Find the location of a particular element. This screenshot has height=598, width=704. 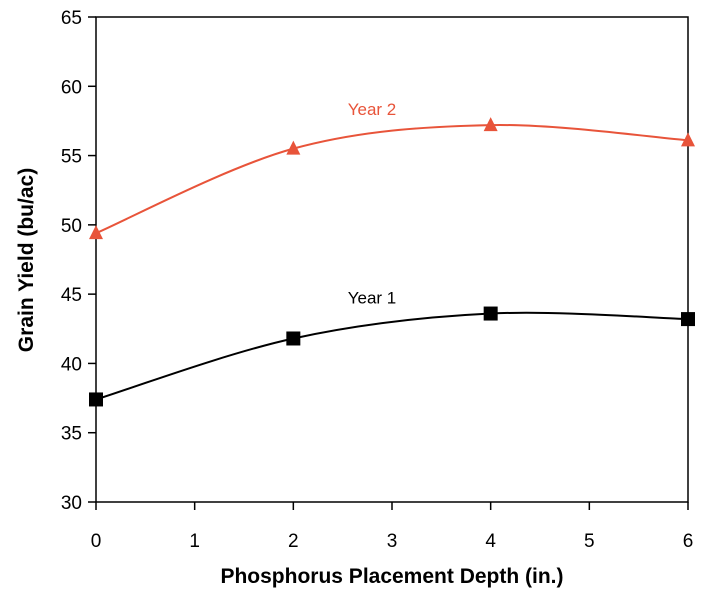

x-tick-label: 4 is located at coordinates (490, 541).